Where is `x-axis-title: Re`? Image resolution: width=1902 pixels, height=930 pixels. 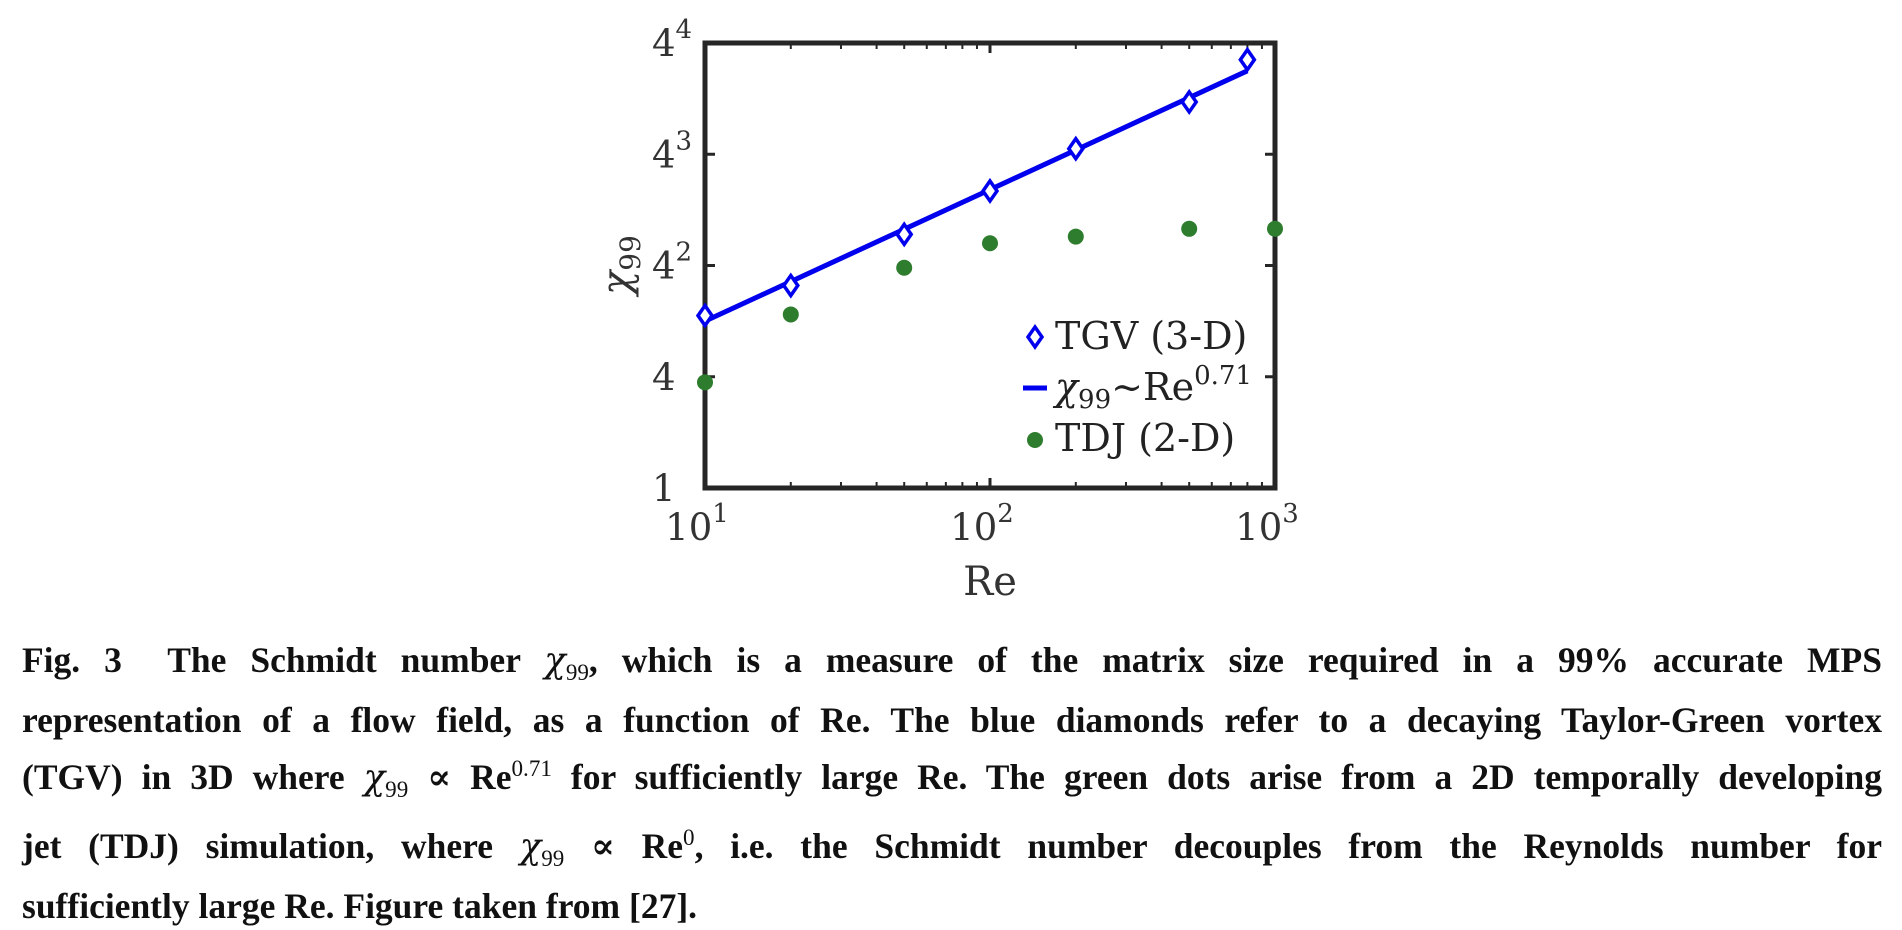
x-axis-title: Re is located at coordinates (990, 582).